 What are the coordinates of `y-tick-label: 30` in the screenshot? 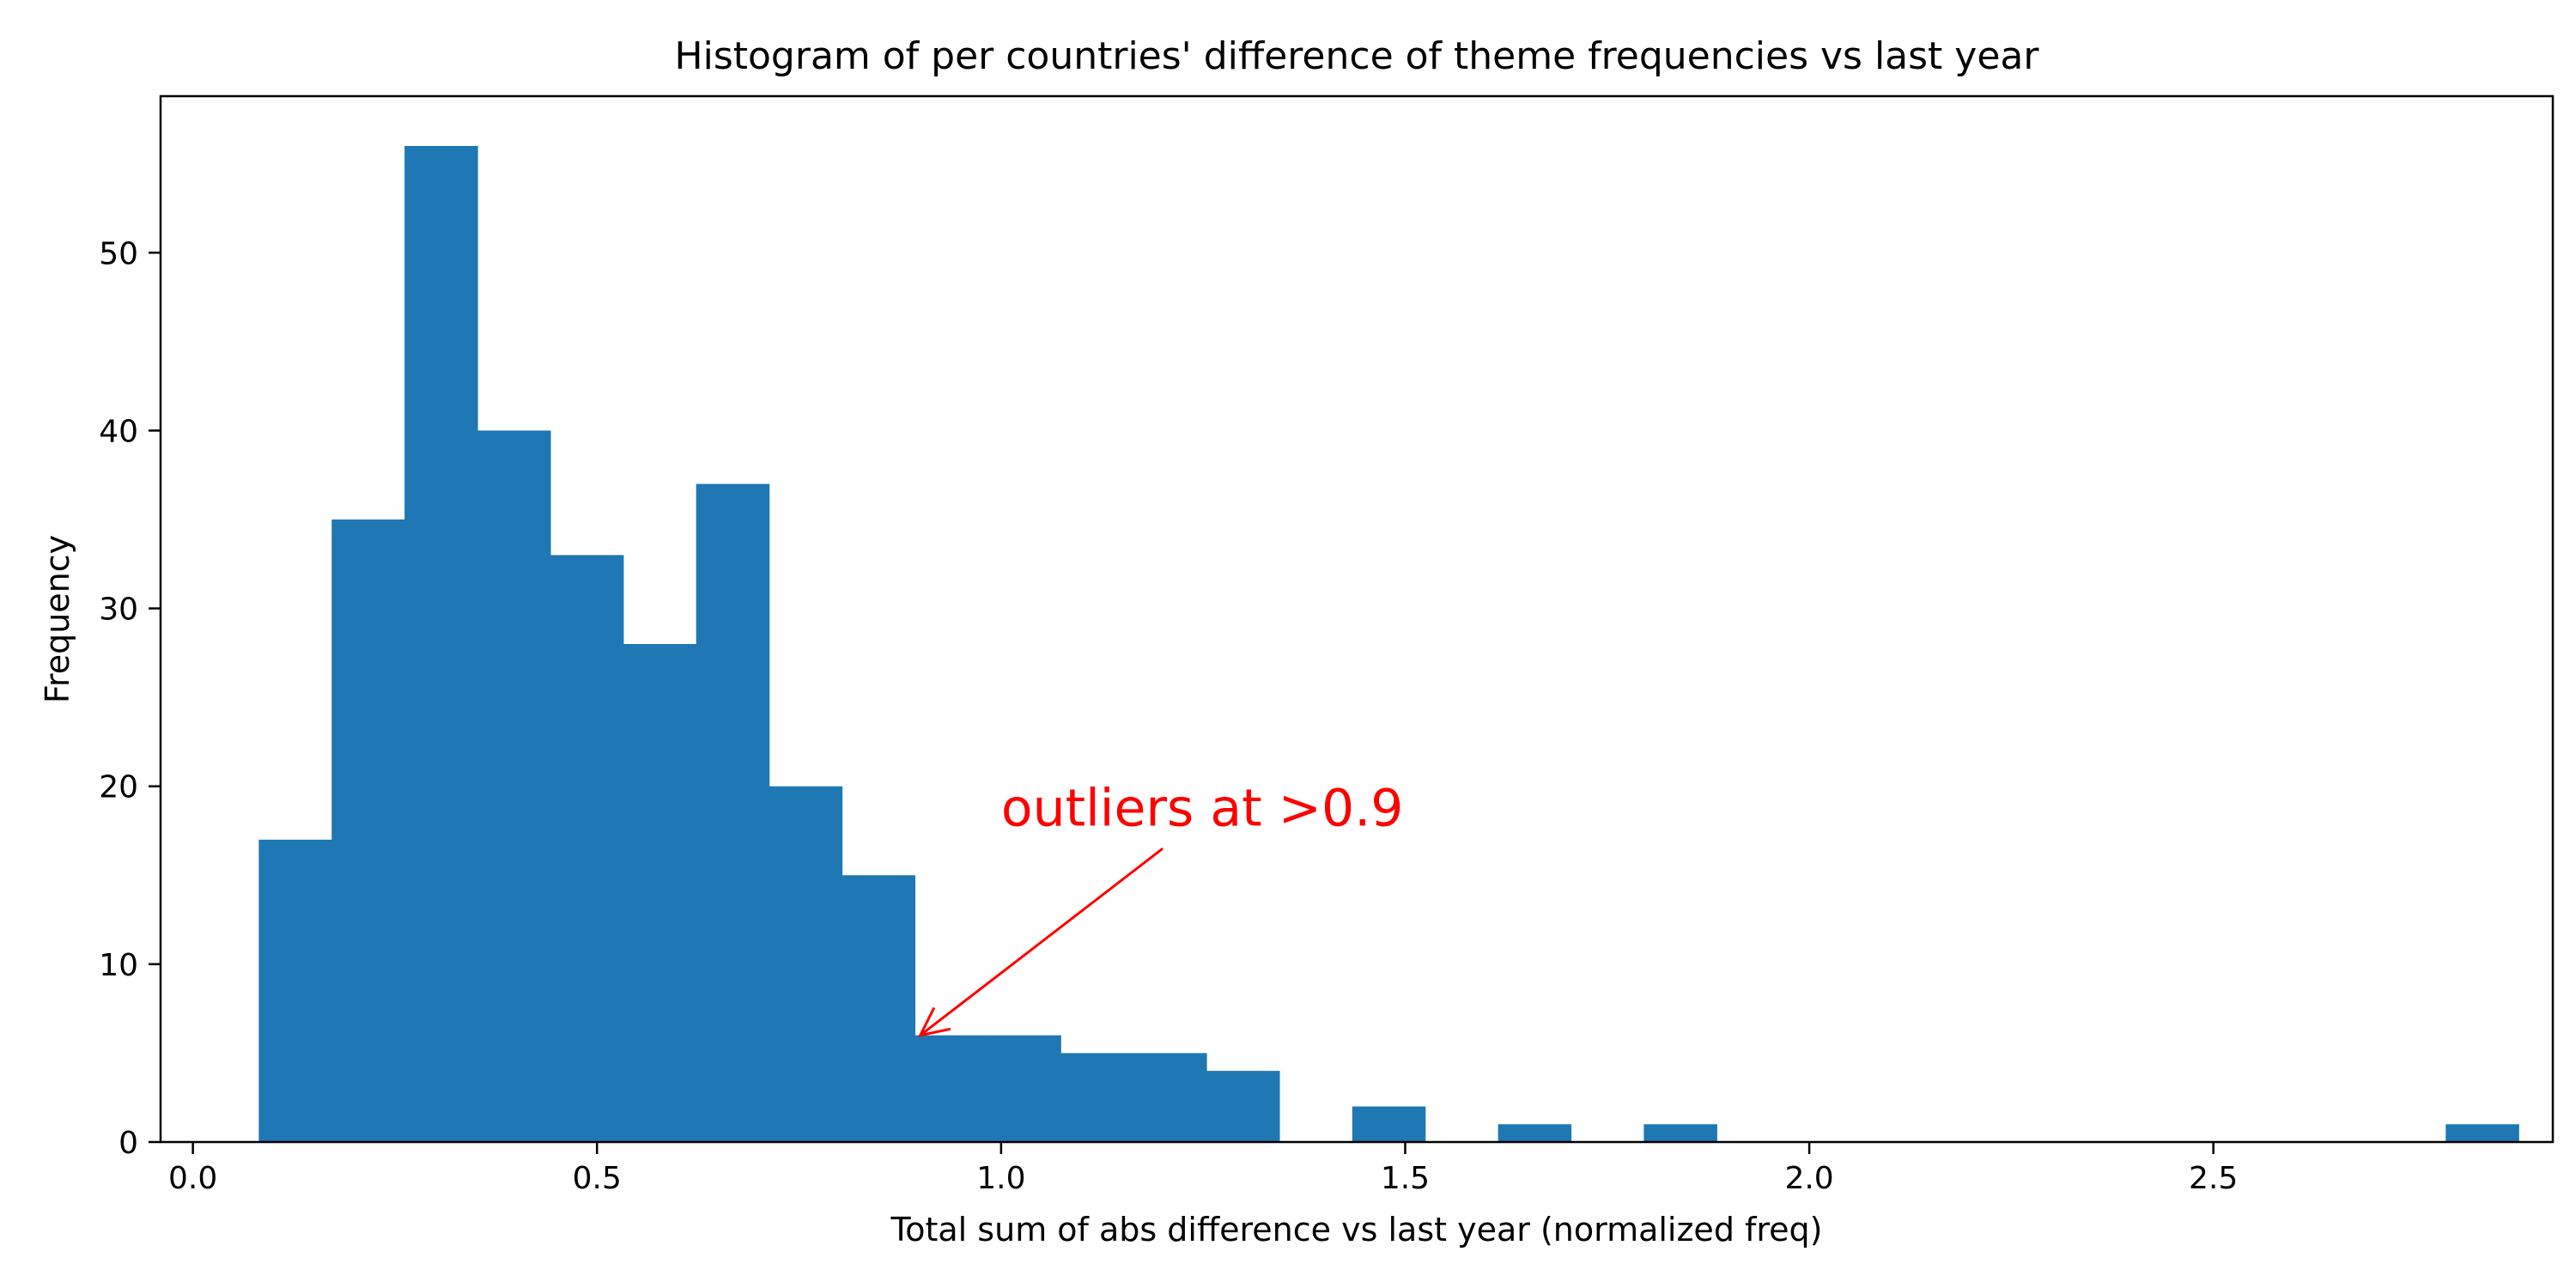 It's located at (118, 610).